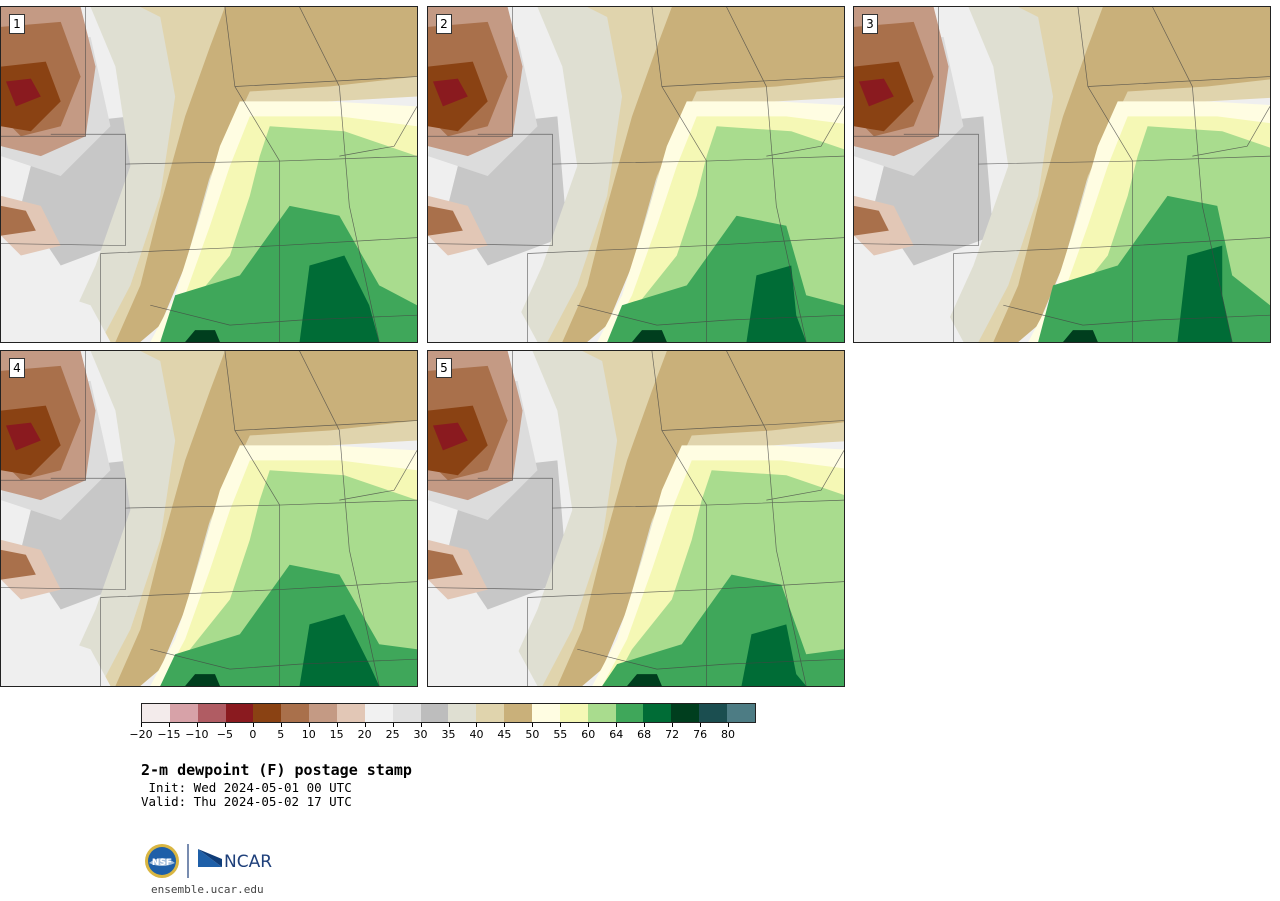 The width and height of the screenshot is (1280, 901). I want to click on colorbar-tick-label: 0, so click(253, 734).